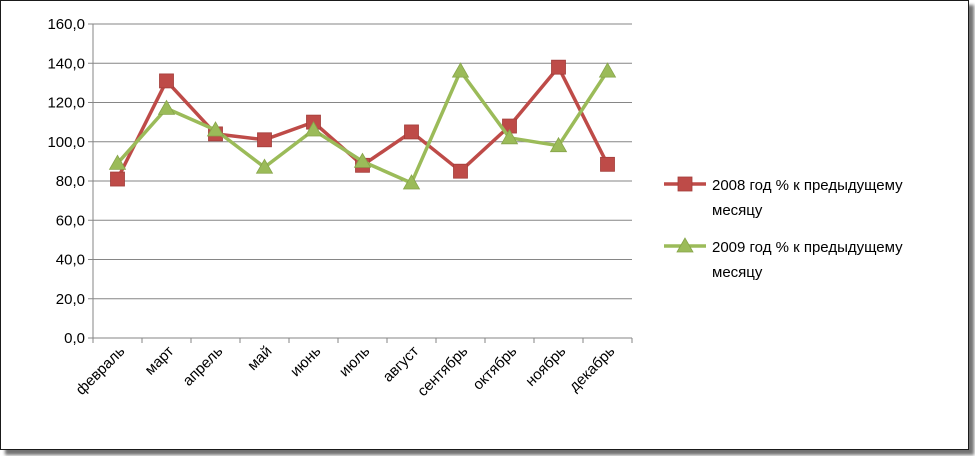  I want to click on y-tick-label: 0,0, so click(74, 338).